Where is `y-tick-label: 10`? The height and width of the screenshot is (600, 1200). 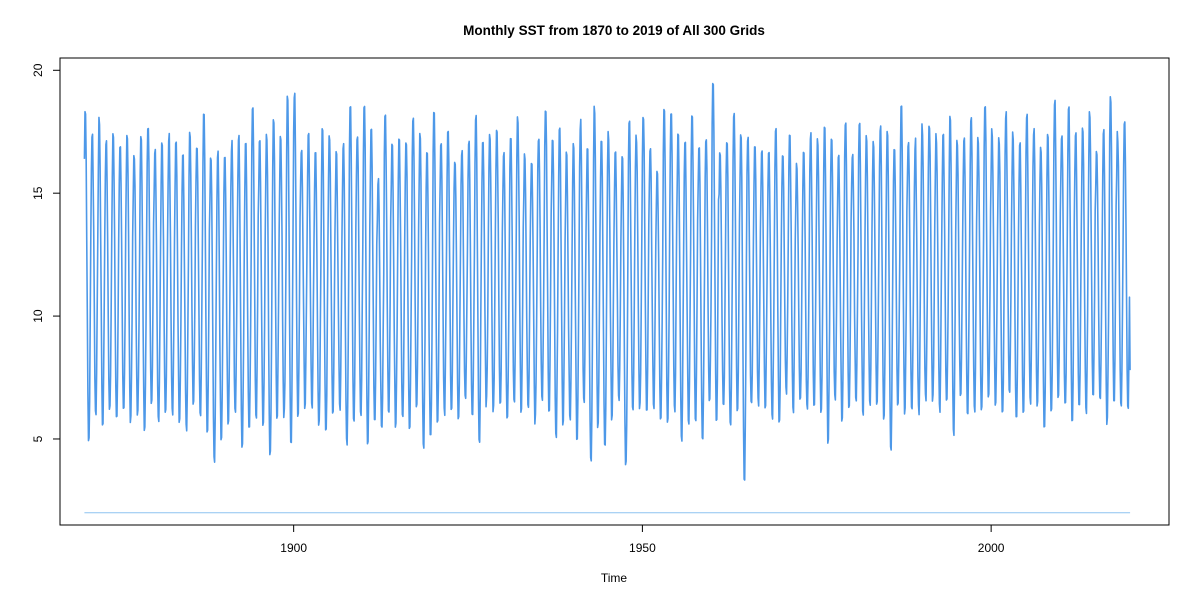
y-tick-label: 10 is located at coordinates (38, 316).